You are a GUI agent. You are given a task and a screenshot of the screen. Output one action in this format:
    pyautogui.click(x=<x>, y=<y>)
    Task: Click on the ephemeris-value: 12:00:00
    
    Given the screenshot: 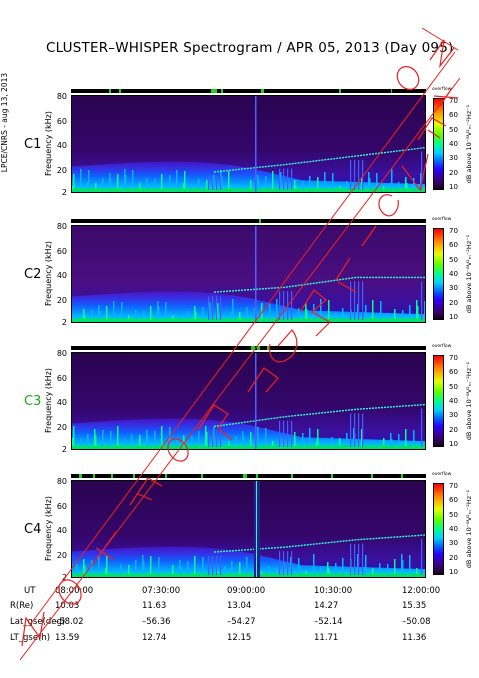 What is the action you would take?
    pyautogui.click(x=421, y=591)
    